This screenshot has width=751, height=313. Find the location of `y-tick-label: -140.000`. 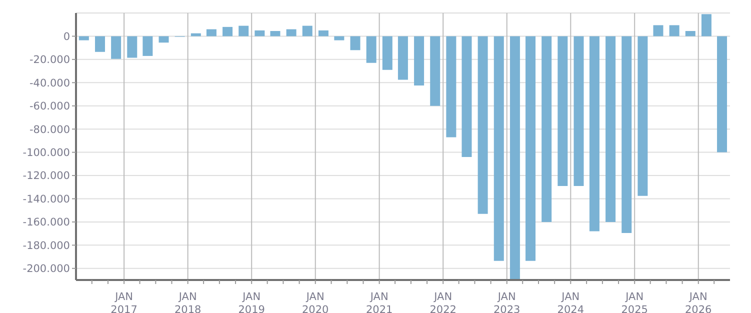

y-tick-label: -140.000 is located at coordinates (46, 199).